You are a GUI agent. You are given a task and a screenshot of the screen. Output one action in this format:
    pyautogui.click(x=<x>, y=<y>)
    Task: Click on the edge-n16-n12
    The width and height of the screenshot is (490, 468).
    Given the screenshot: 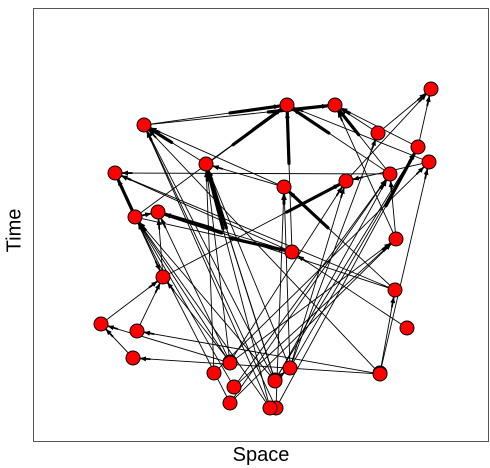 What is the action you would take?
    pyautogui.click(x=203, y=212)
    